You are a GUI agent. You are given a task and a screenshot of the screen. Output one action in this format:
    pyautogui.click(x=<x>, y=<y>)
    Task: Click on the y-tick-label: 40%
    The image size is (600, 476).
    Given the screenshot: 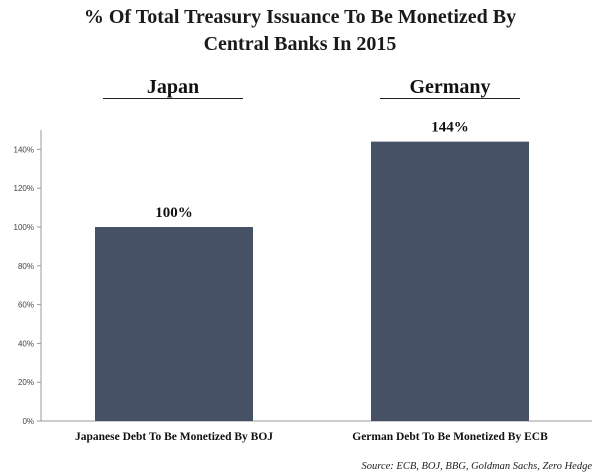 What is the action you would take?
    pyautogui.click(x=26, y=343)
    